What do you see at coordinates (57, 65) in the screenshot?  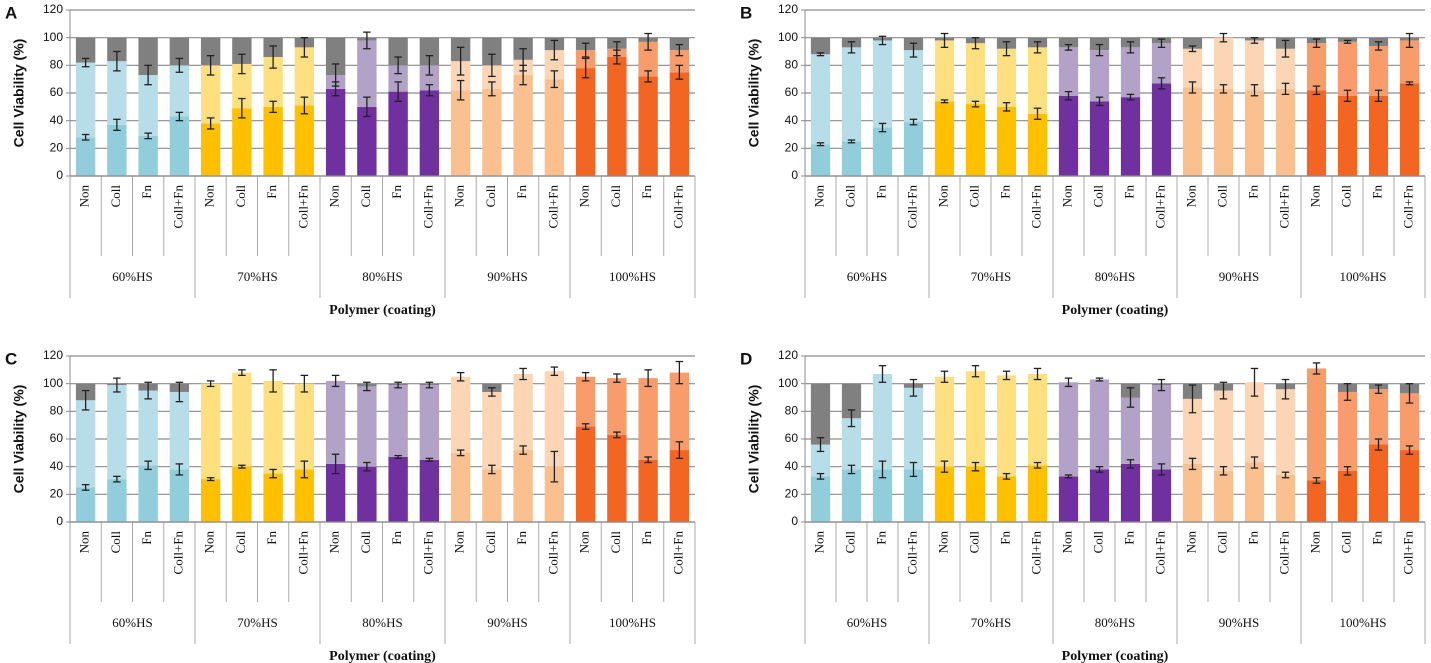 I see `y-tick-label: 80` at bounding box center [57, 65].